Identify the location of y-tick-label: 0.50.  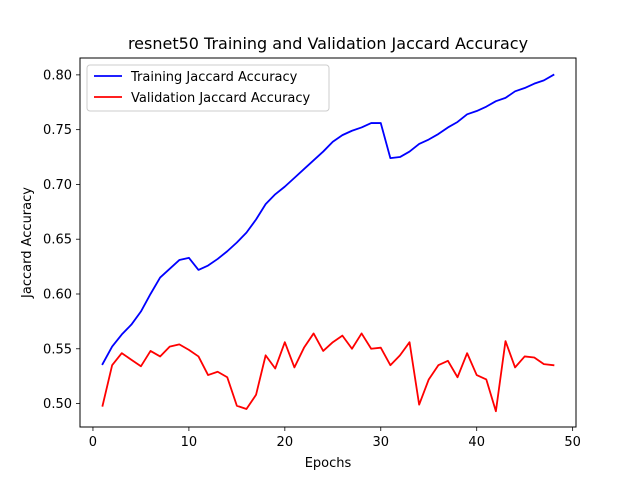
(57, 404).